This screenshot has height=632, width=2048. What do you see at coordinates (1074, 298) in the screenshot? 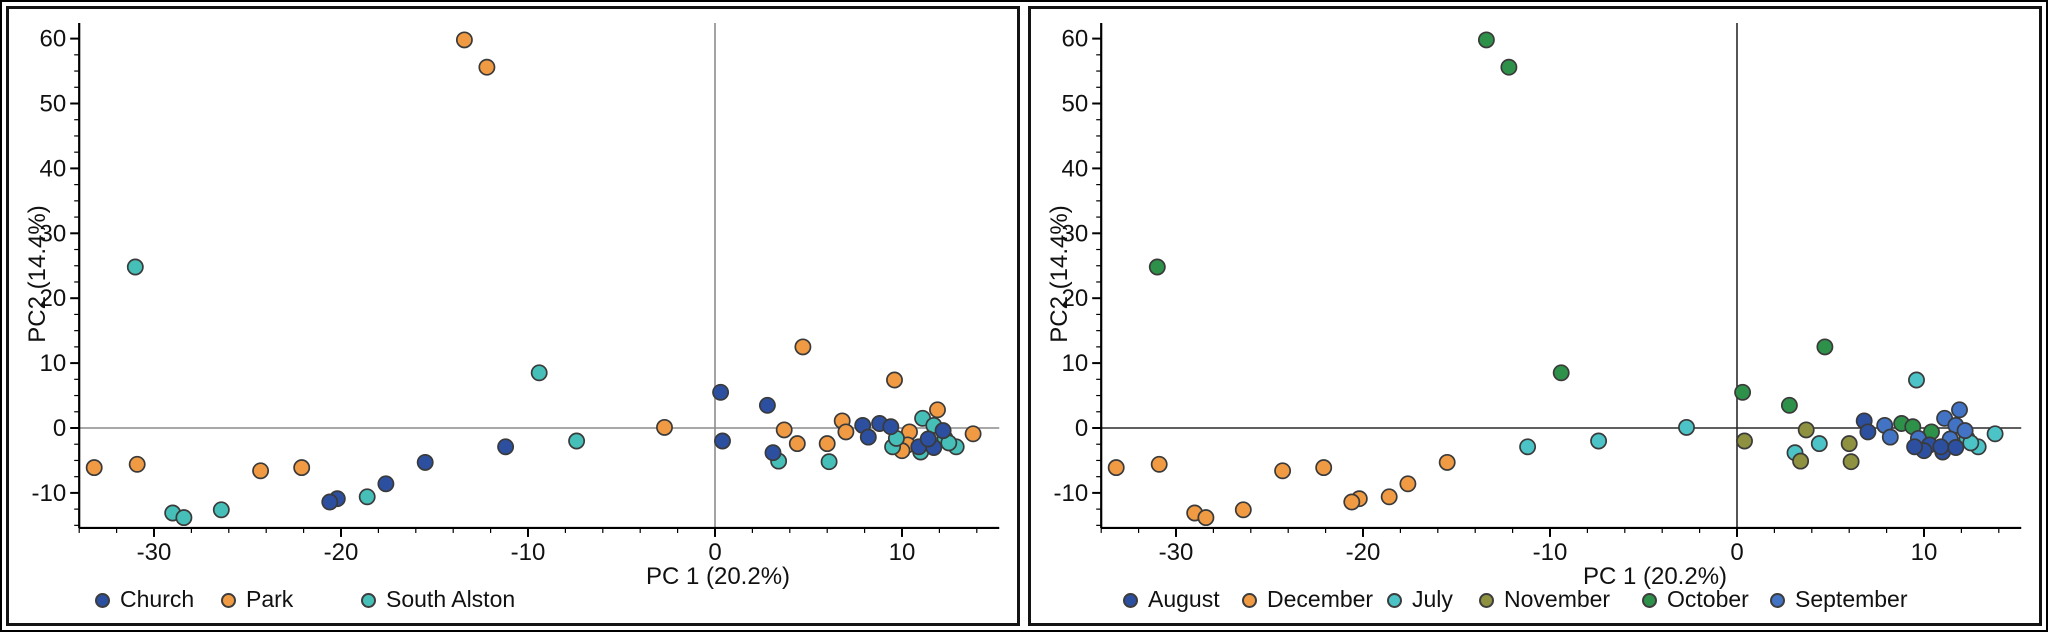
I see `y-tick-label: 20` at bounding box center [1074, 298].